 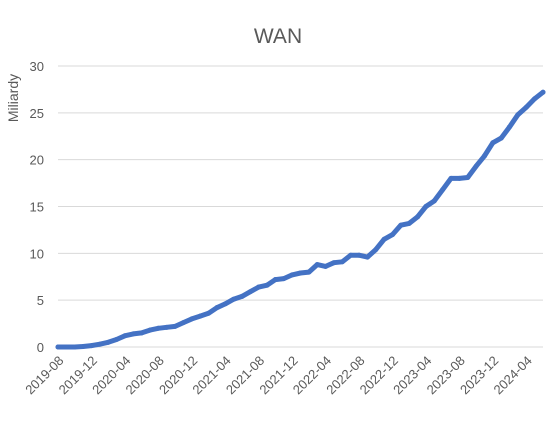 What do you see at coordinates (37, 160) in the screenshot?
I see `y-tick-label: 20` at bounding box center [37, 160].